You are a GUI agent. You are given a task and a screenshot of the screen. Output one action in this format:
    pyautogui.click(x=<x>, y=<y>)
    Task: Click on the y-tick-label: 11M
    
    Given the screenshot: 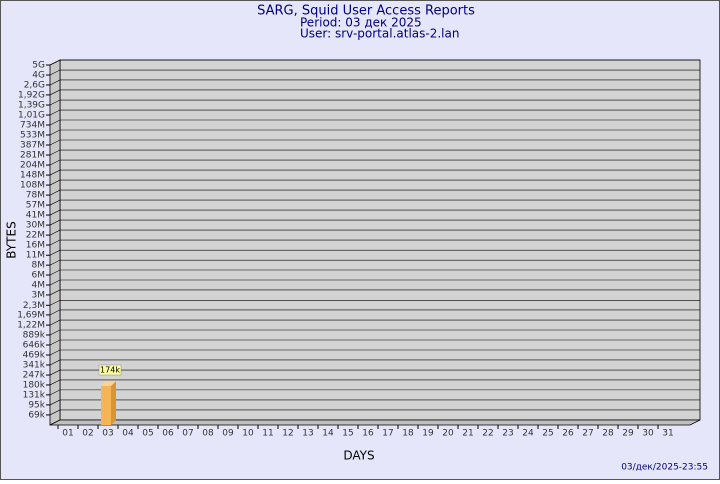 What is the action you would take?
    pyautogui.click(x=35, y=256)
    